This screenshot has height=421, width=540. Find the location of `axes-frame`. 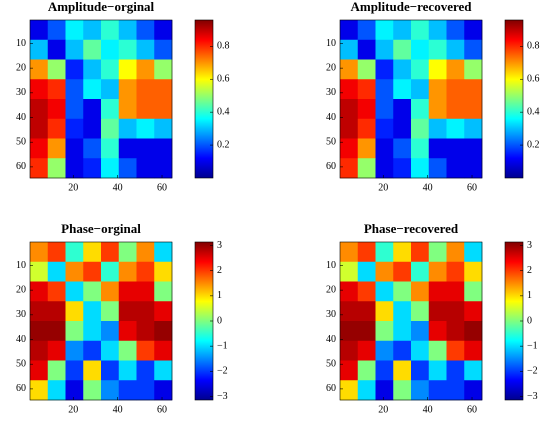

axes-frame is located at coordinates (101, 99).